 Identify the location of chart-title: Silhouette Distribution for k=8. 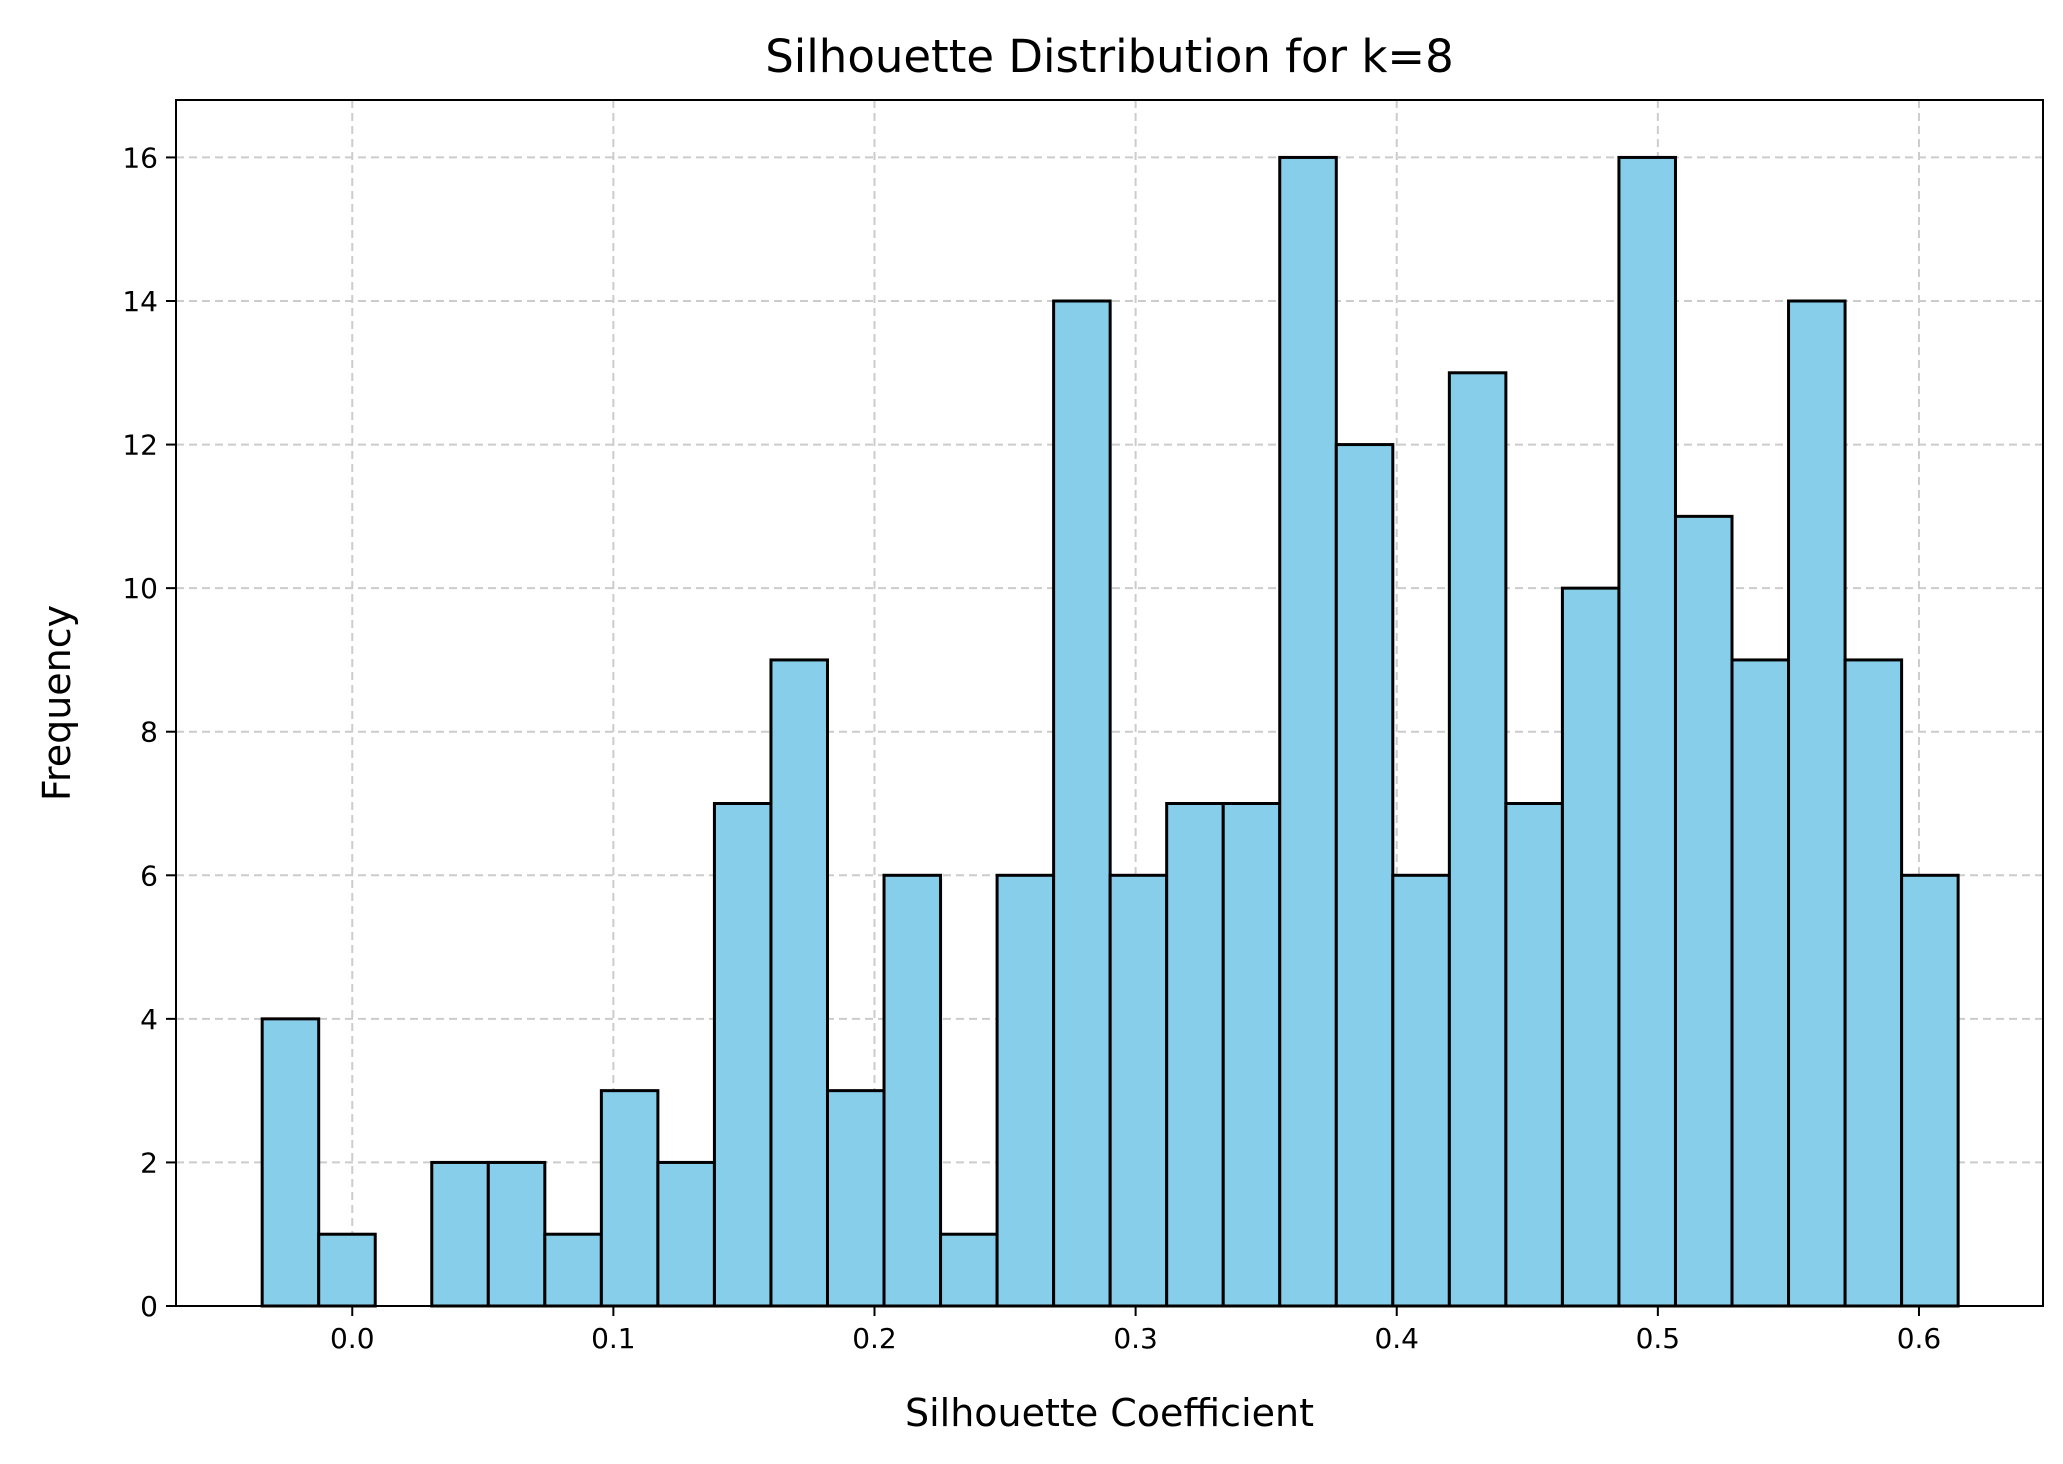
(1109, 56).